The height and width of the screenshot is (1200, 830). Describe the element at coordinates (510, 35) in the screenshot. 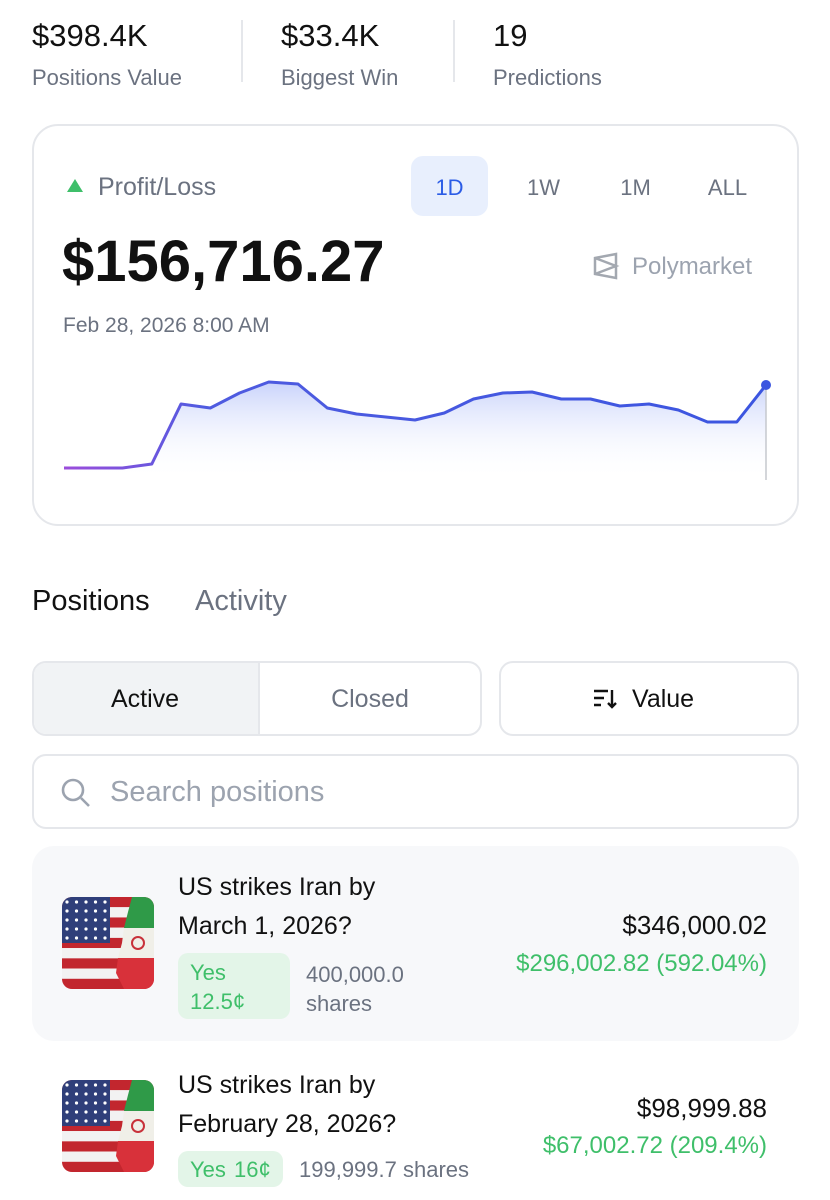

I see `stat-value: 19` at that location.